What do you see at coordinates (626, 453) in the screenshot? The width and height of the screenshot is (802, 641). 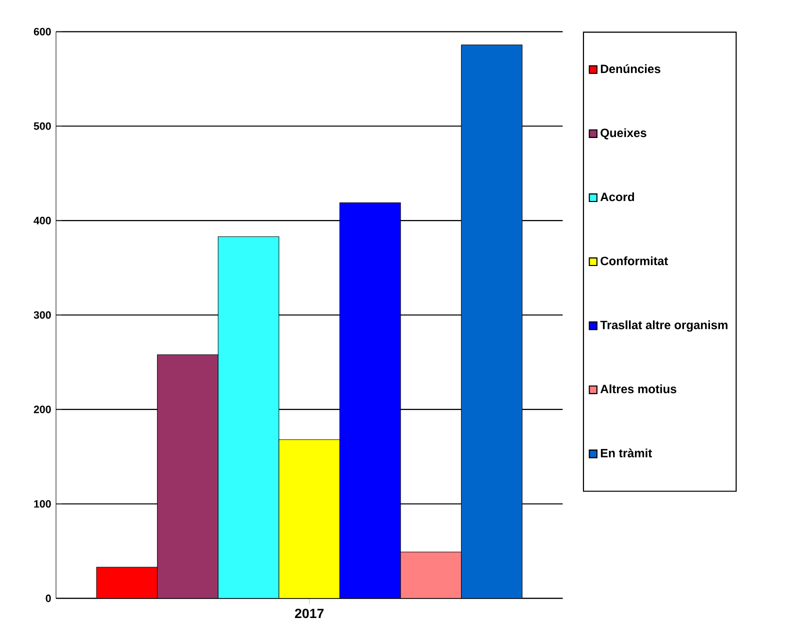 I see `legend-label: En tràmit` at bounding box center [626, 453].